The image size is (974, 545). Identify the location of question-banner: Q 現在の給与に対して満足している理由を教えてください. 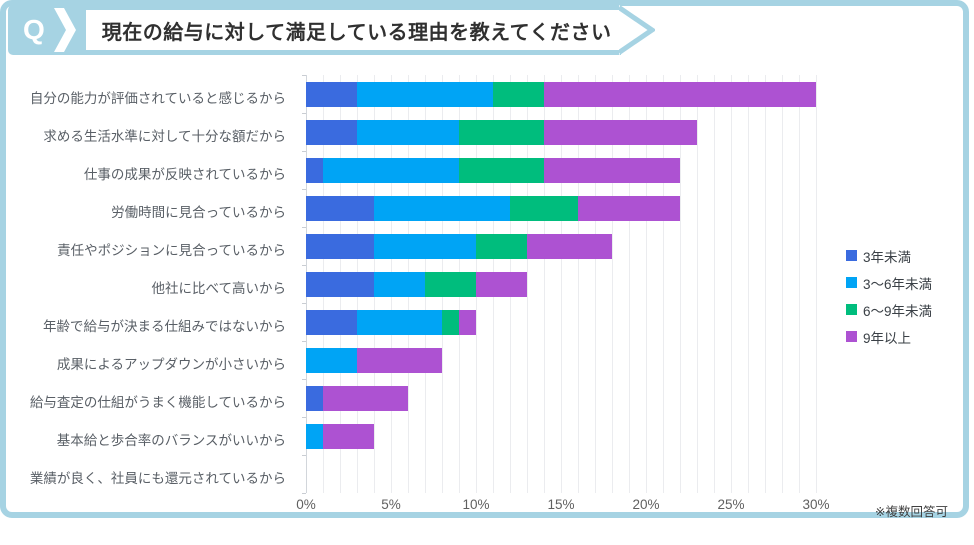
(332, 30).